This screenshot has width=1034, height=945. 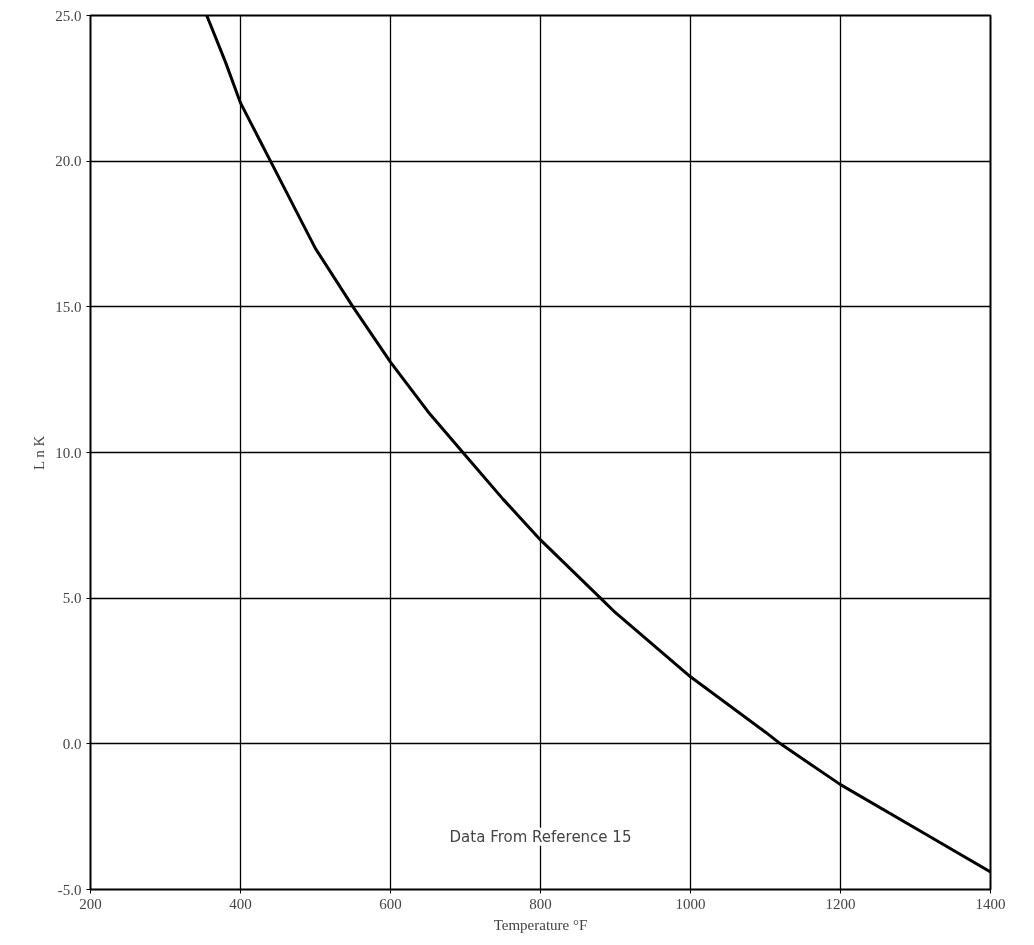 What do you see at coordinates (240, 903) in the screenshot?
I see `x-tick-label: 400` at bounding box center [240, 903].